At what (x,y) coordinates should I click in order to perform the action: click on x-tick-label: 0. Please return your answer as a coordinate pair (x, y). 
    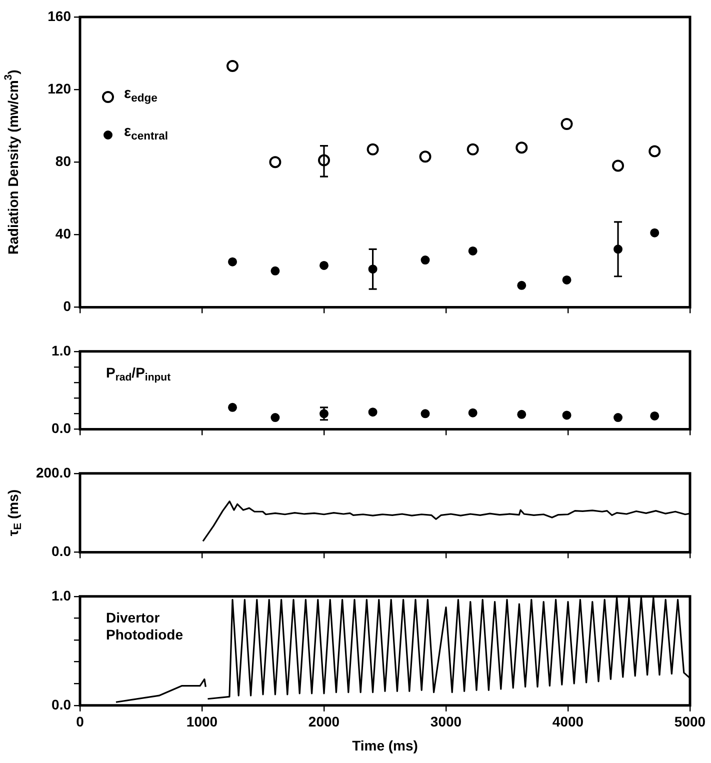
    Looking at the image, I should click on (80, 722).